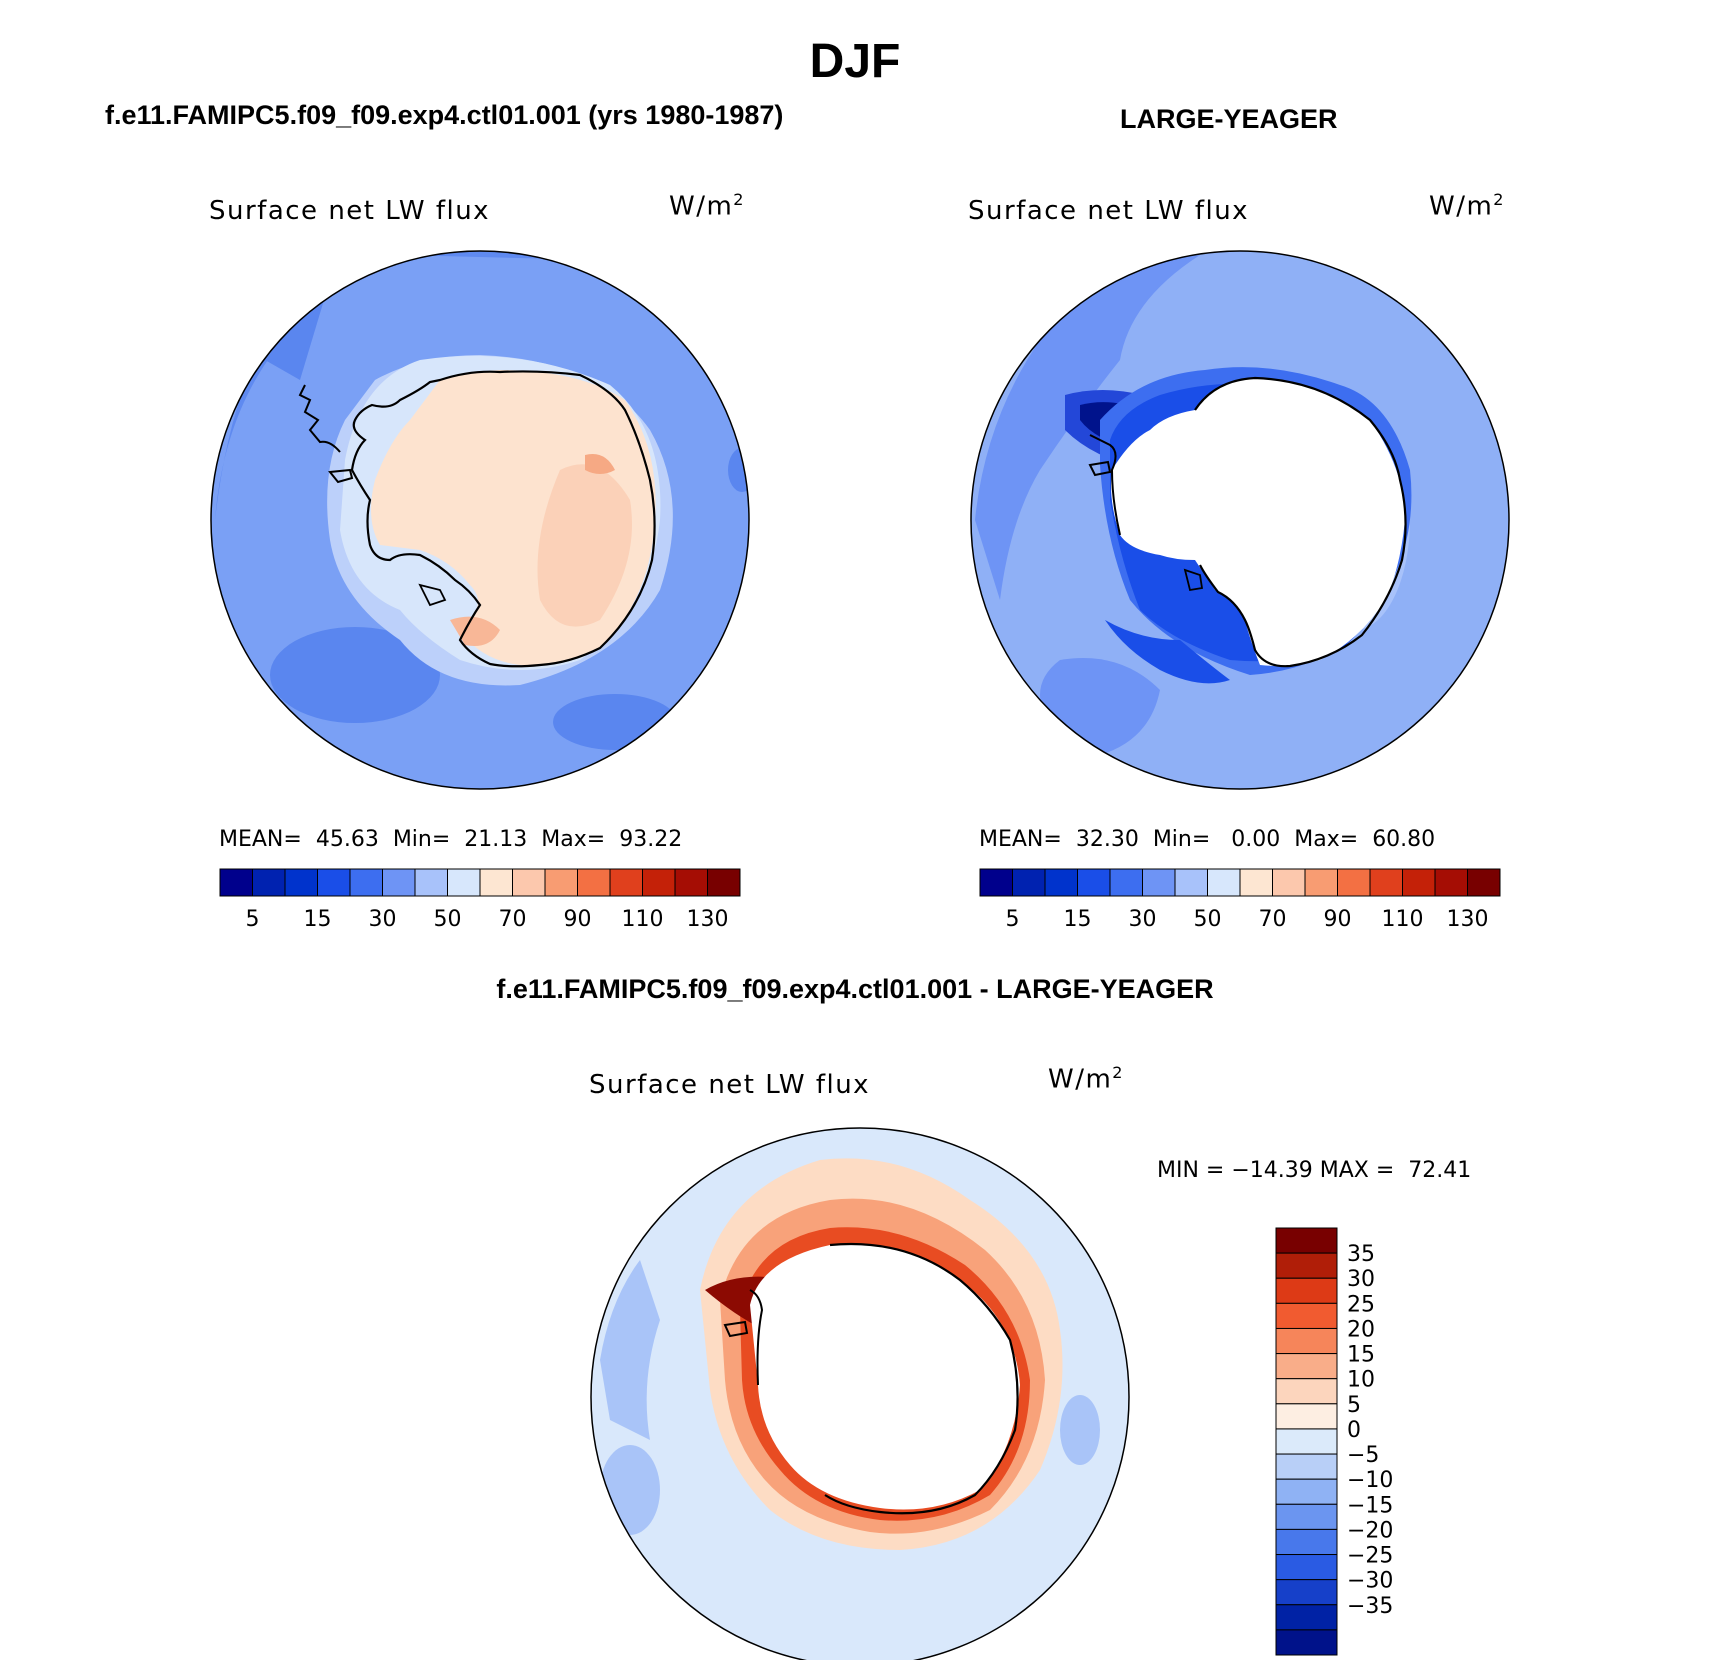 The height and width of the screenshot is (1660, 1710). Describe the element at coordinates (1107, 839) in the screenshot. I see `mean-value: 32.30` at that location.